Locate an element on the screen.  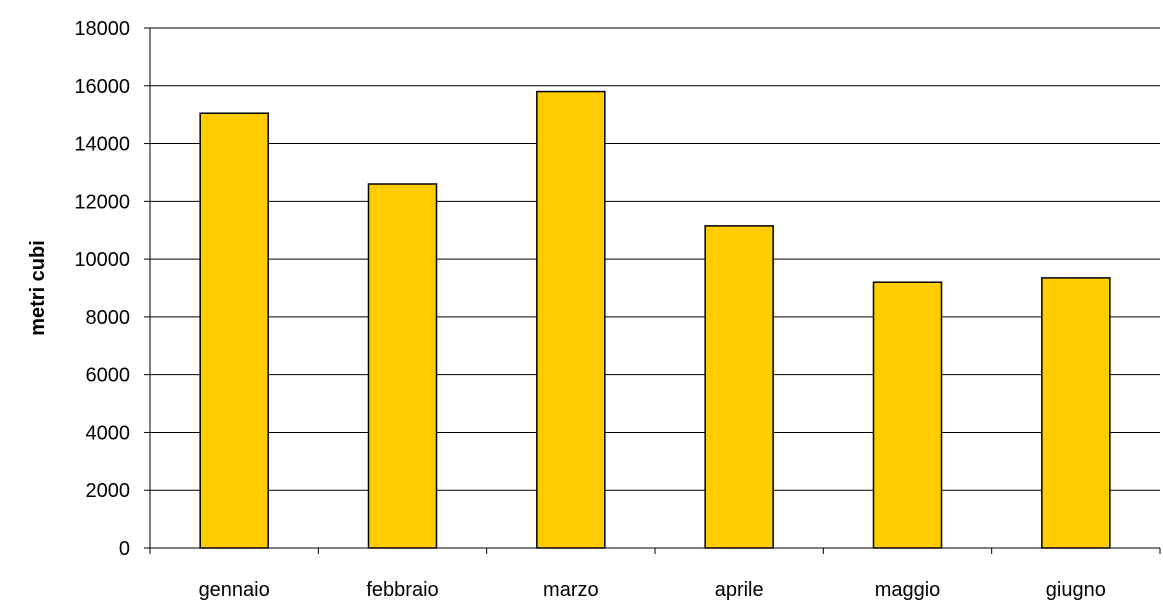
bar-marzo is located at coordinates (571, 319).